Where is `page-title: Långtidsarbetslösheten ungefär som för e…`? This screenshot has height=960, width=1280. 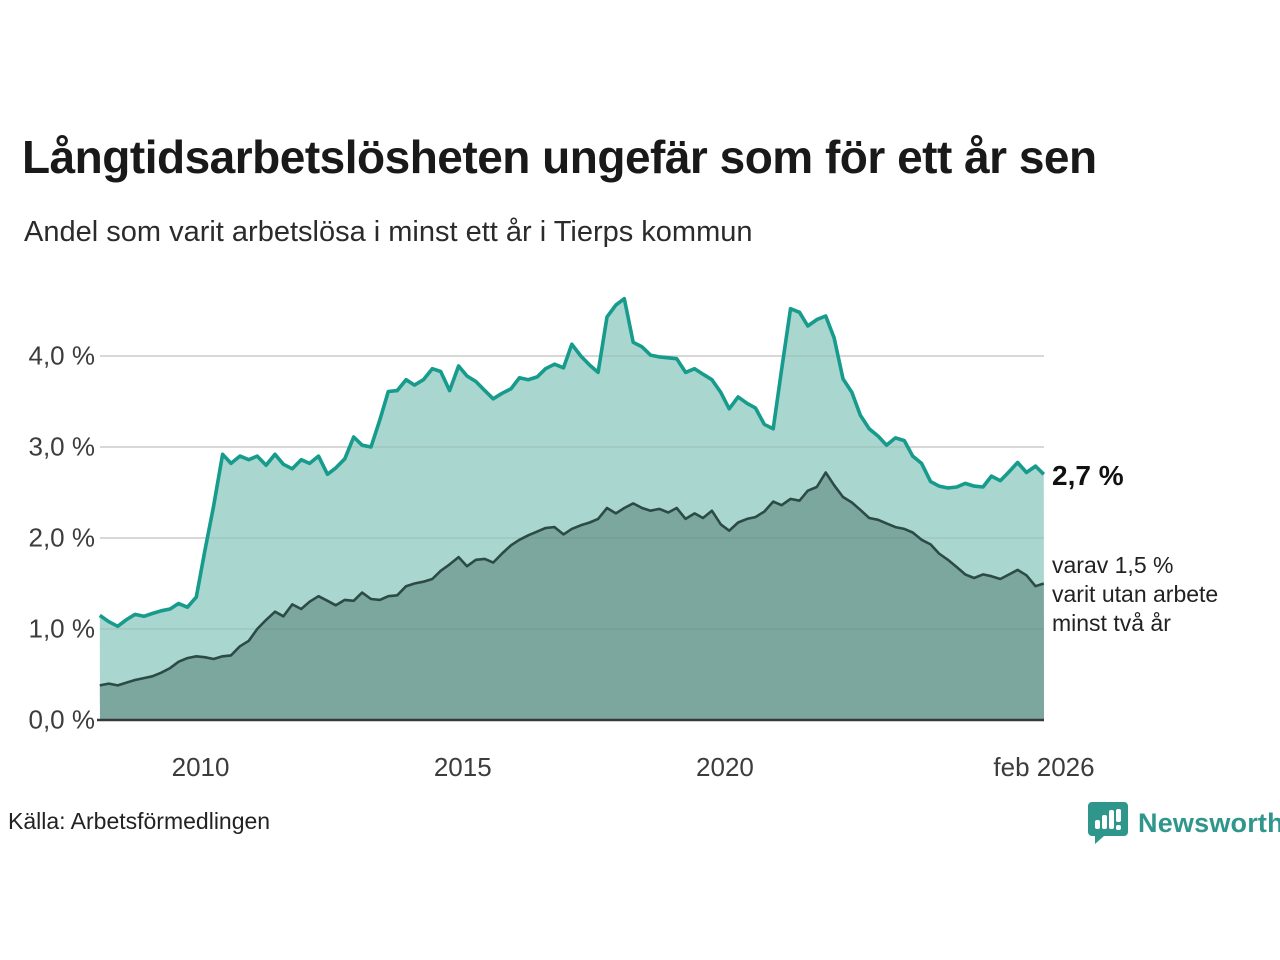 page-title: Långtidsarbetslösheten ungefär som för e… is located at coordinates (559, 157).